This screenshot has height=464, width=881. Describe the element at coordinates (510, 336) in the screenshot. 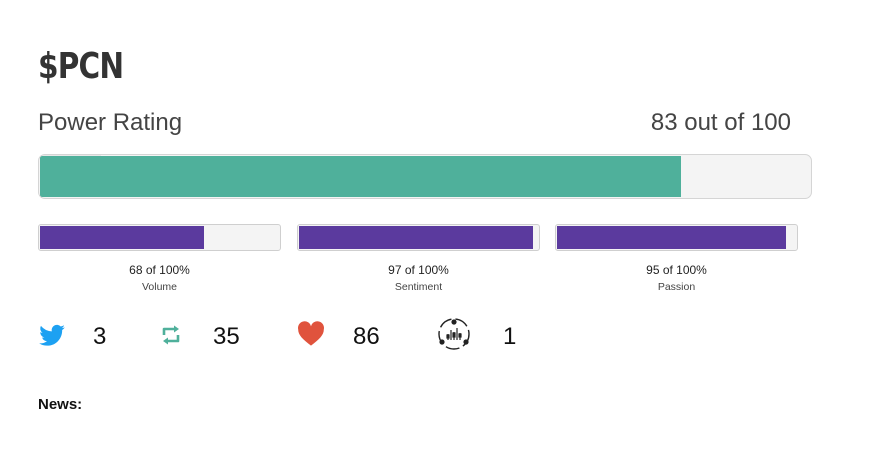

I see `community-count: 1` at that location.